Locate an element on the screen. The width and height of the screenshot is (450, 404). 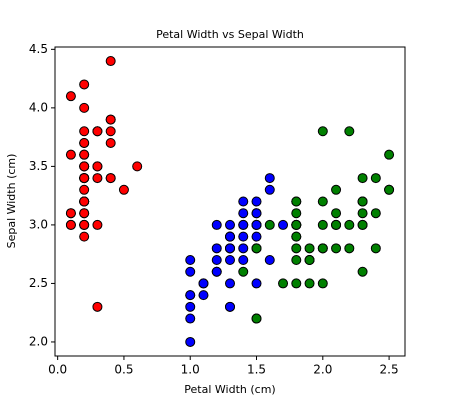
x-axis-label: Petal Width (cm) is located at coordinates (229, 389).